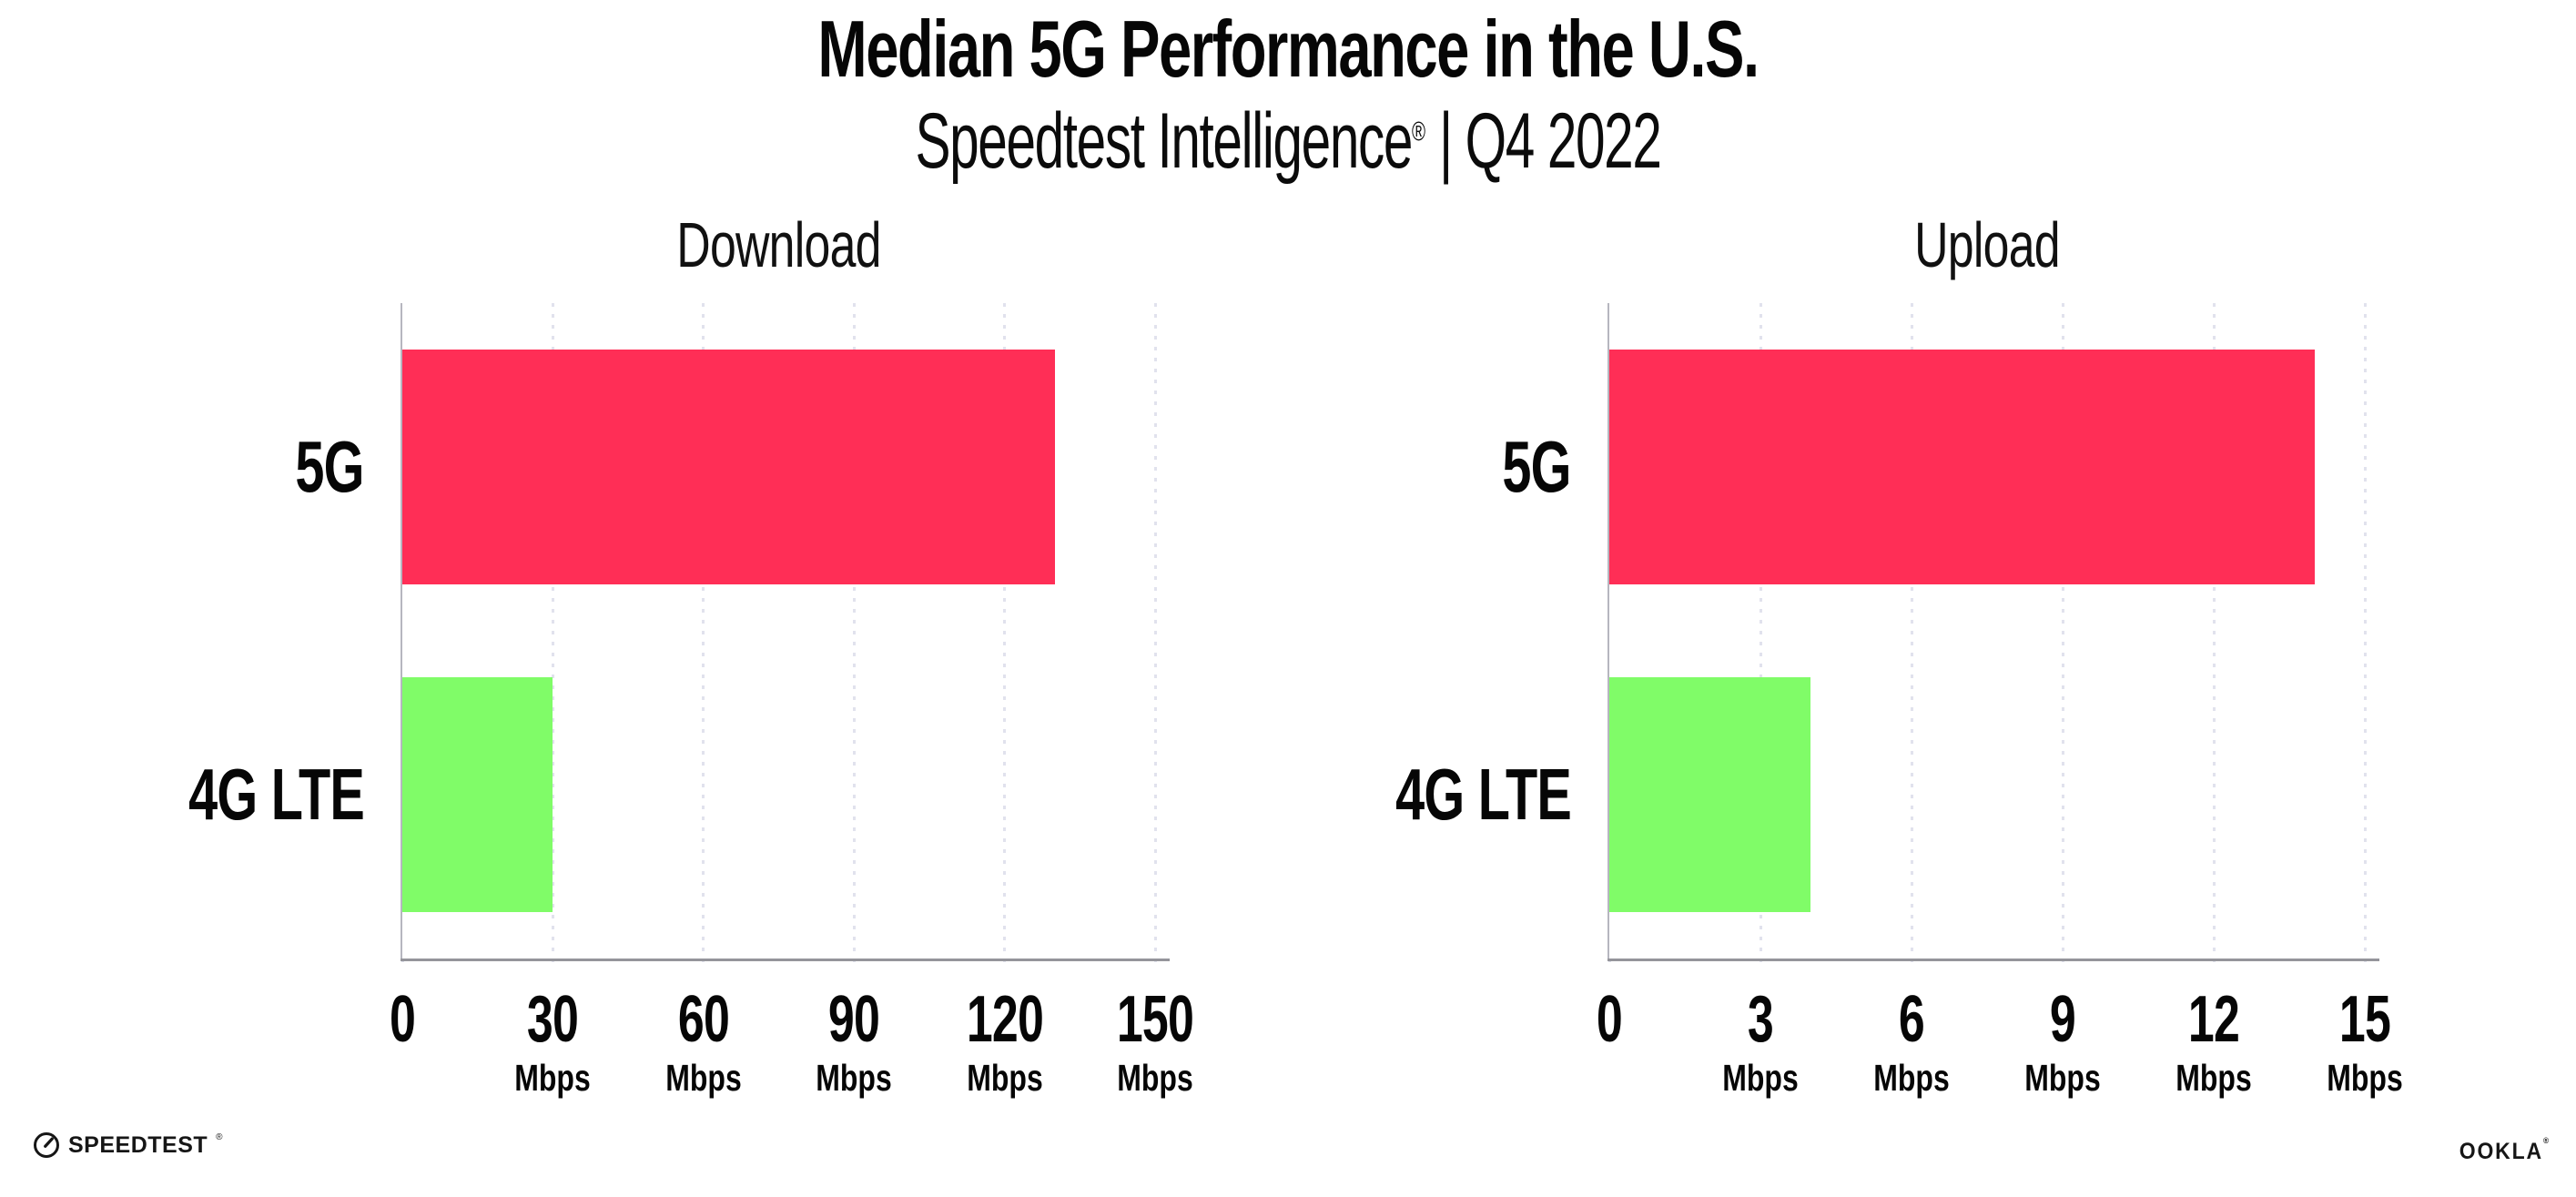 This screenshot has height=1197, width=2576. What do you see at coordinates (138, 1144) in the screenshot?
I see `speedtest-wordmark: SPEEDTEST` at bounding box center [138, 1144].